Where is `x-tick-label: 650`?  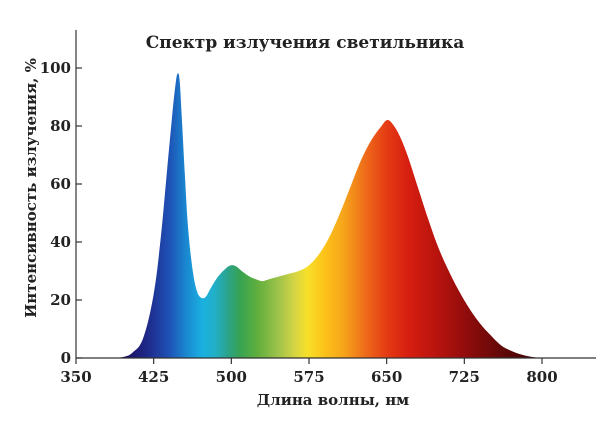
x-tick-label: 650 is located at coordinates (386, 377).